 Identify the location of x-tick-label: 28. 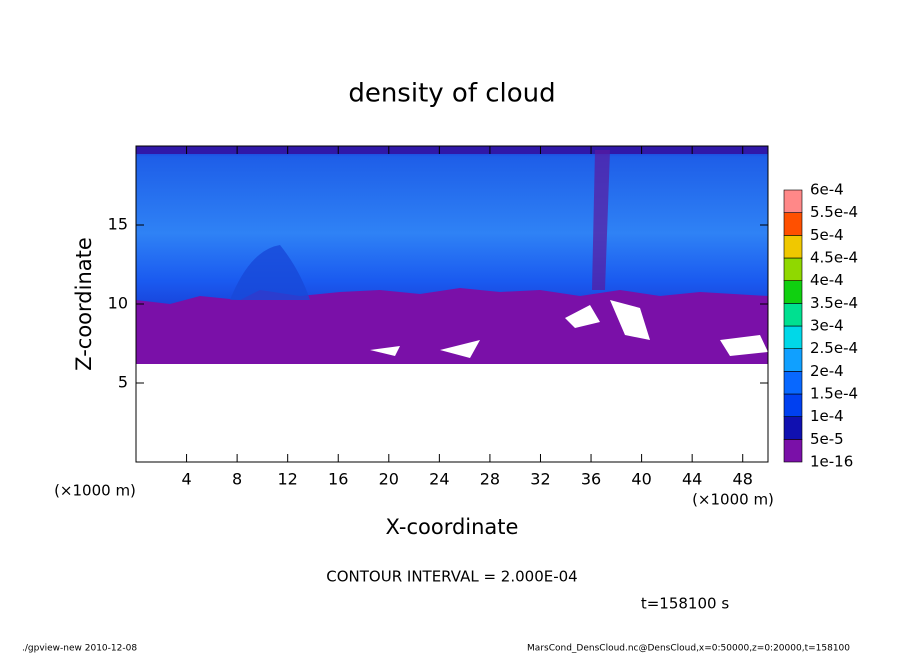
(490, 479).